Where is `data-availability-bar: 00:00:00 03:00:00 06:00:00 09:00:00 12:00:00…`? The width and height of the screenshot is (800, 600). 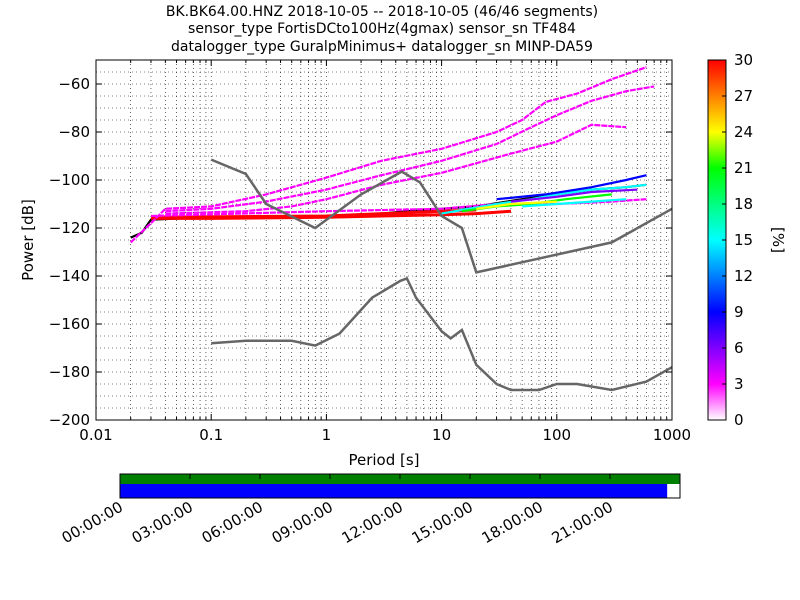 data-availability-bar: 00:00:00 03:00:00 06:00:00 09:00:00 12:00:00… is located at coordinates (370, 510).